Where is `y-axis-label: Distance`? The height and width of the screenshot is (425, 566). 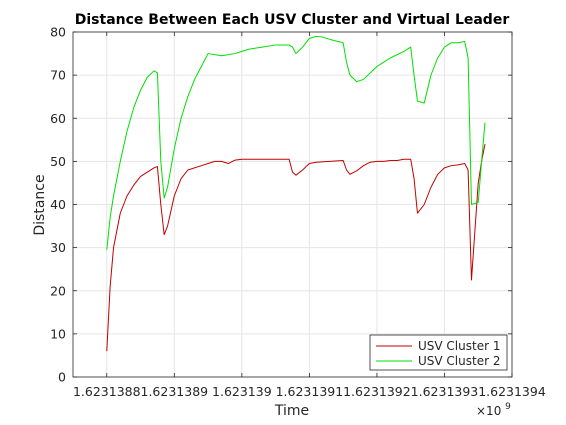
y-axis-label: Distance is located at coordinates (40, 204).